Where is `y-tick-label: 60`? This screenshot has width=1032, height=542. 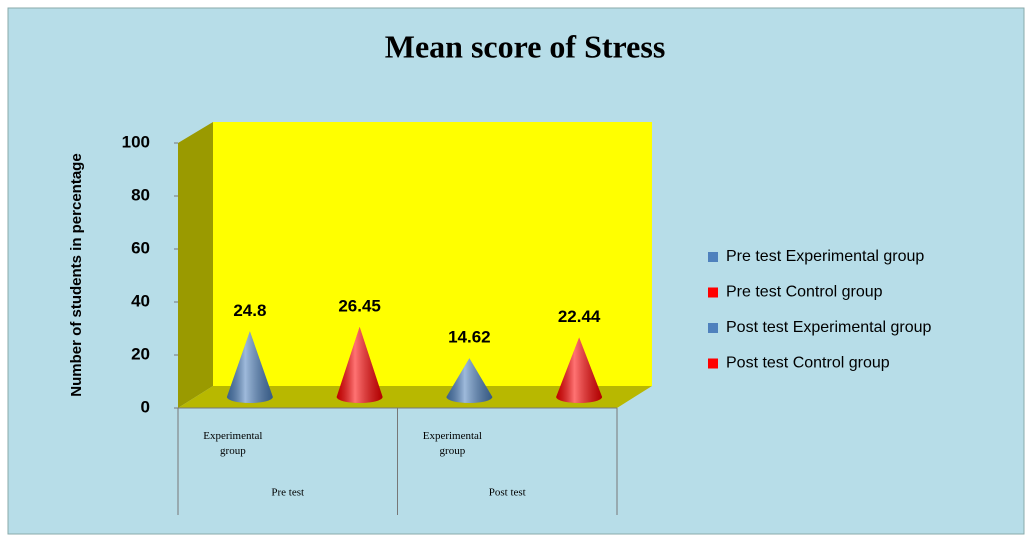 y-tick-label: 60 is located at coordinates (140, 247).